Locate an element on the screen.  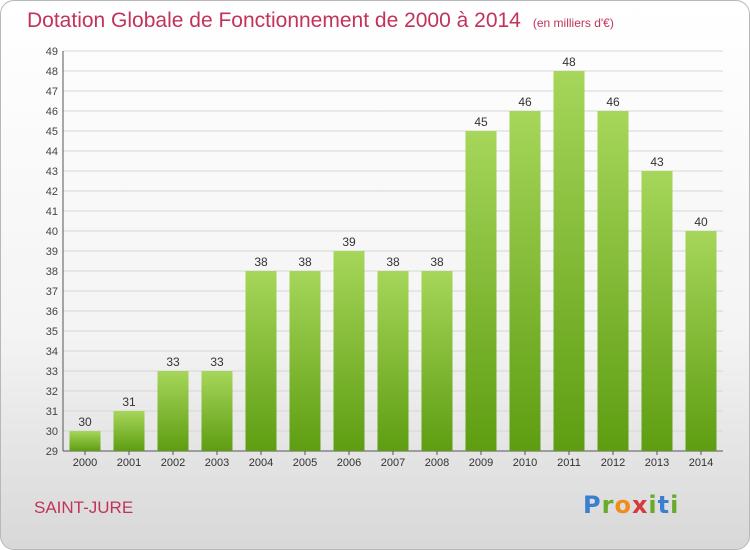
y-tick-label: 30 is located at coordinates (52, 432).